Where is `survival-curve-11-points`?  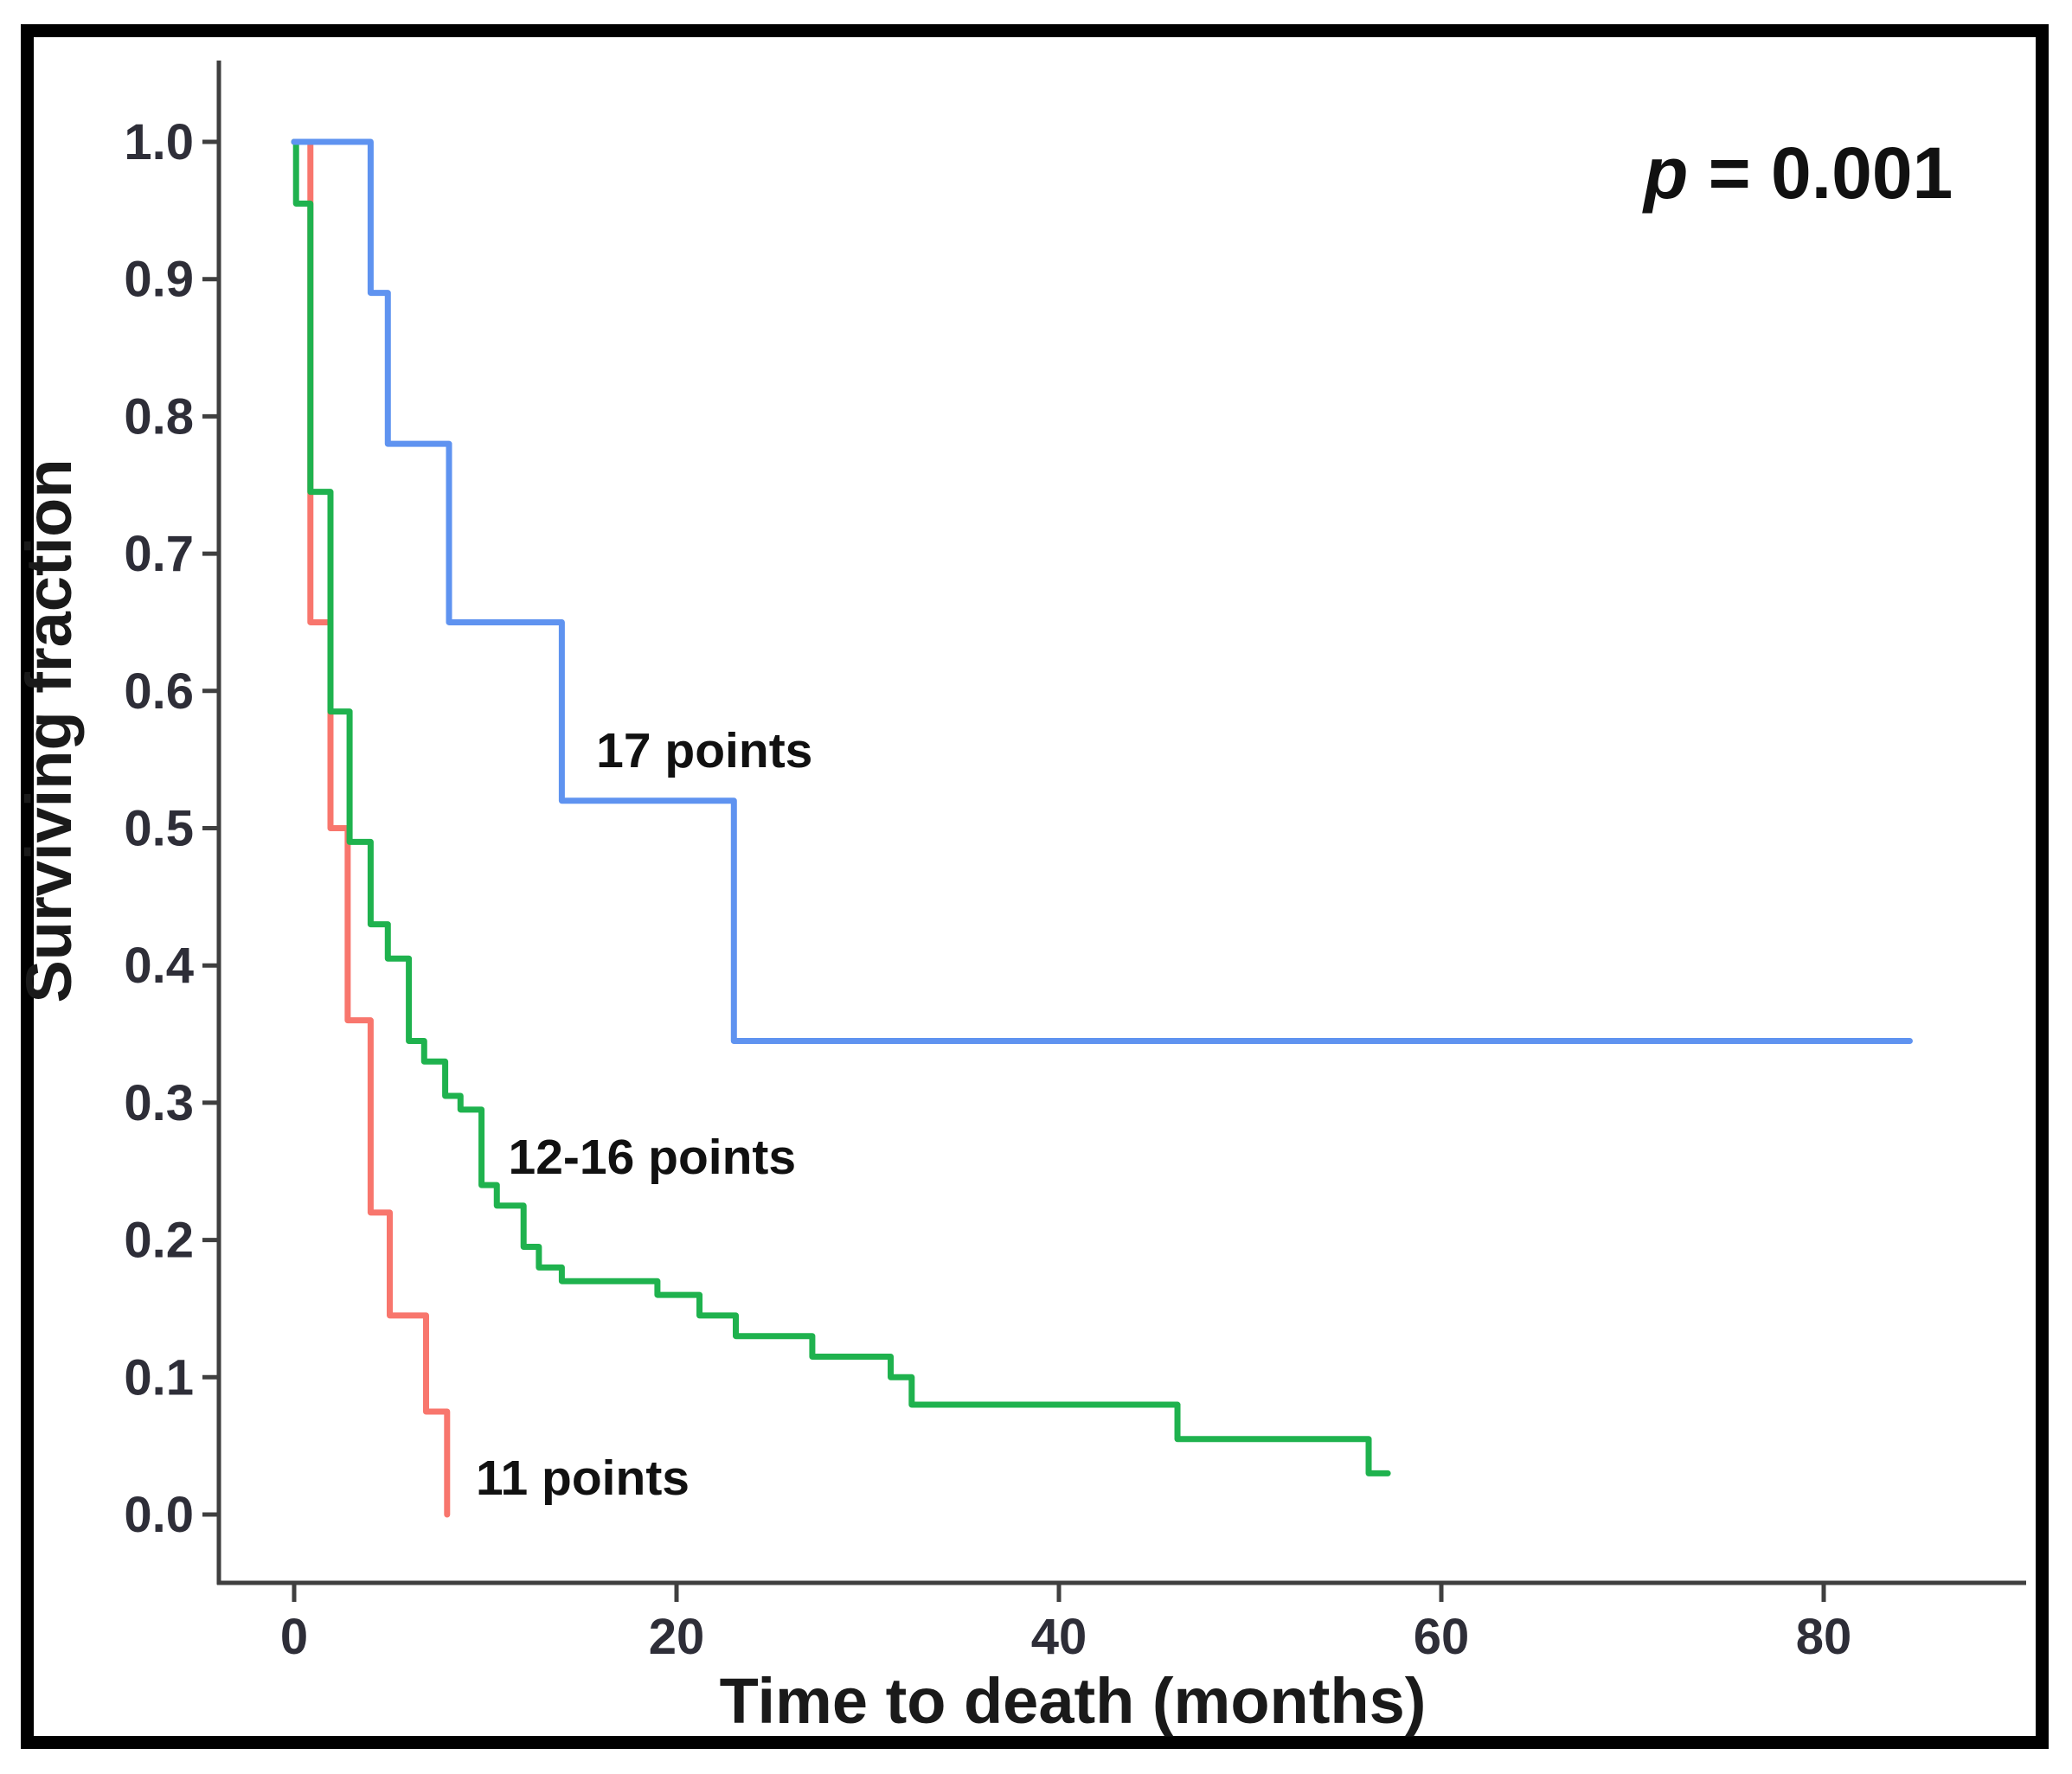 survival-curve-11-points is located at coordinates (371, 828).